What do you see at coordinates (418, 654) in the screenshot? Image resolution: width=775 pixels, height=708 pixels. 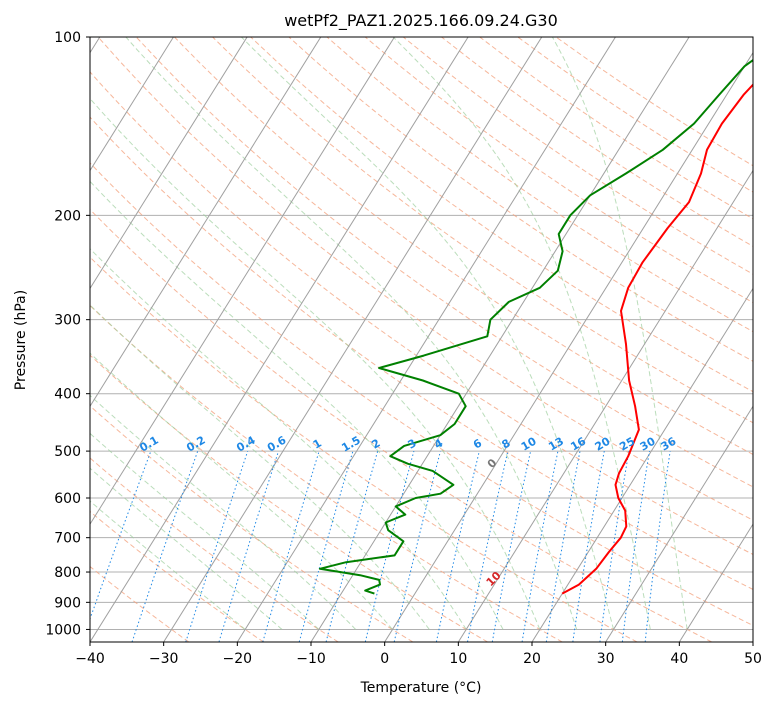 I see `x-axis-ticks: −40 −30 −20 −10 0 10 20 30 40 50` at bounding box center [418, 654].